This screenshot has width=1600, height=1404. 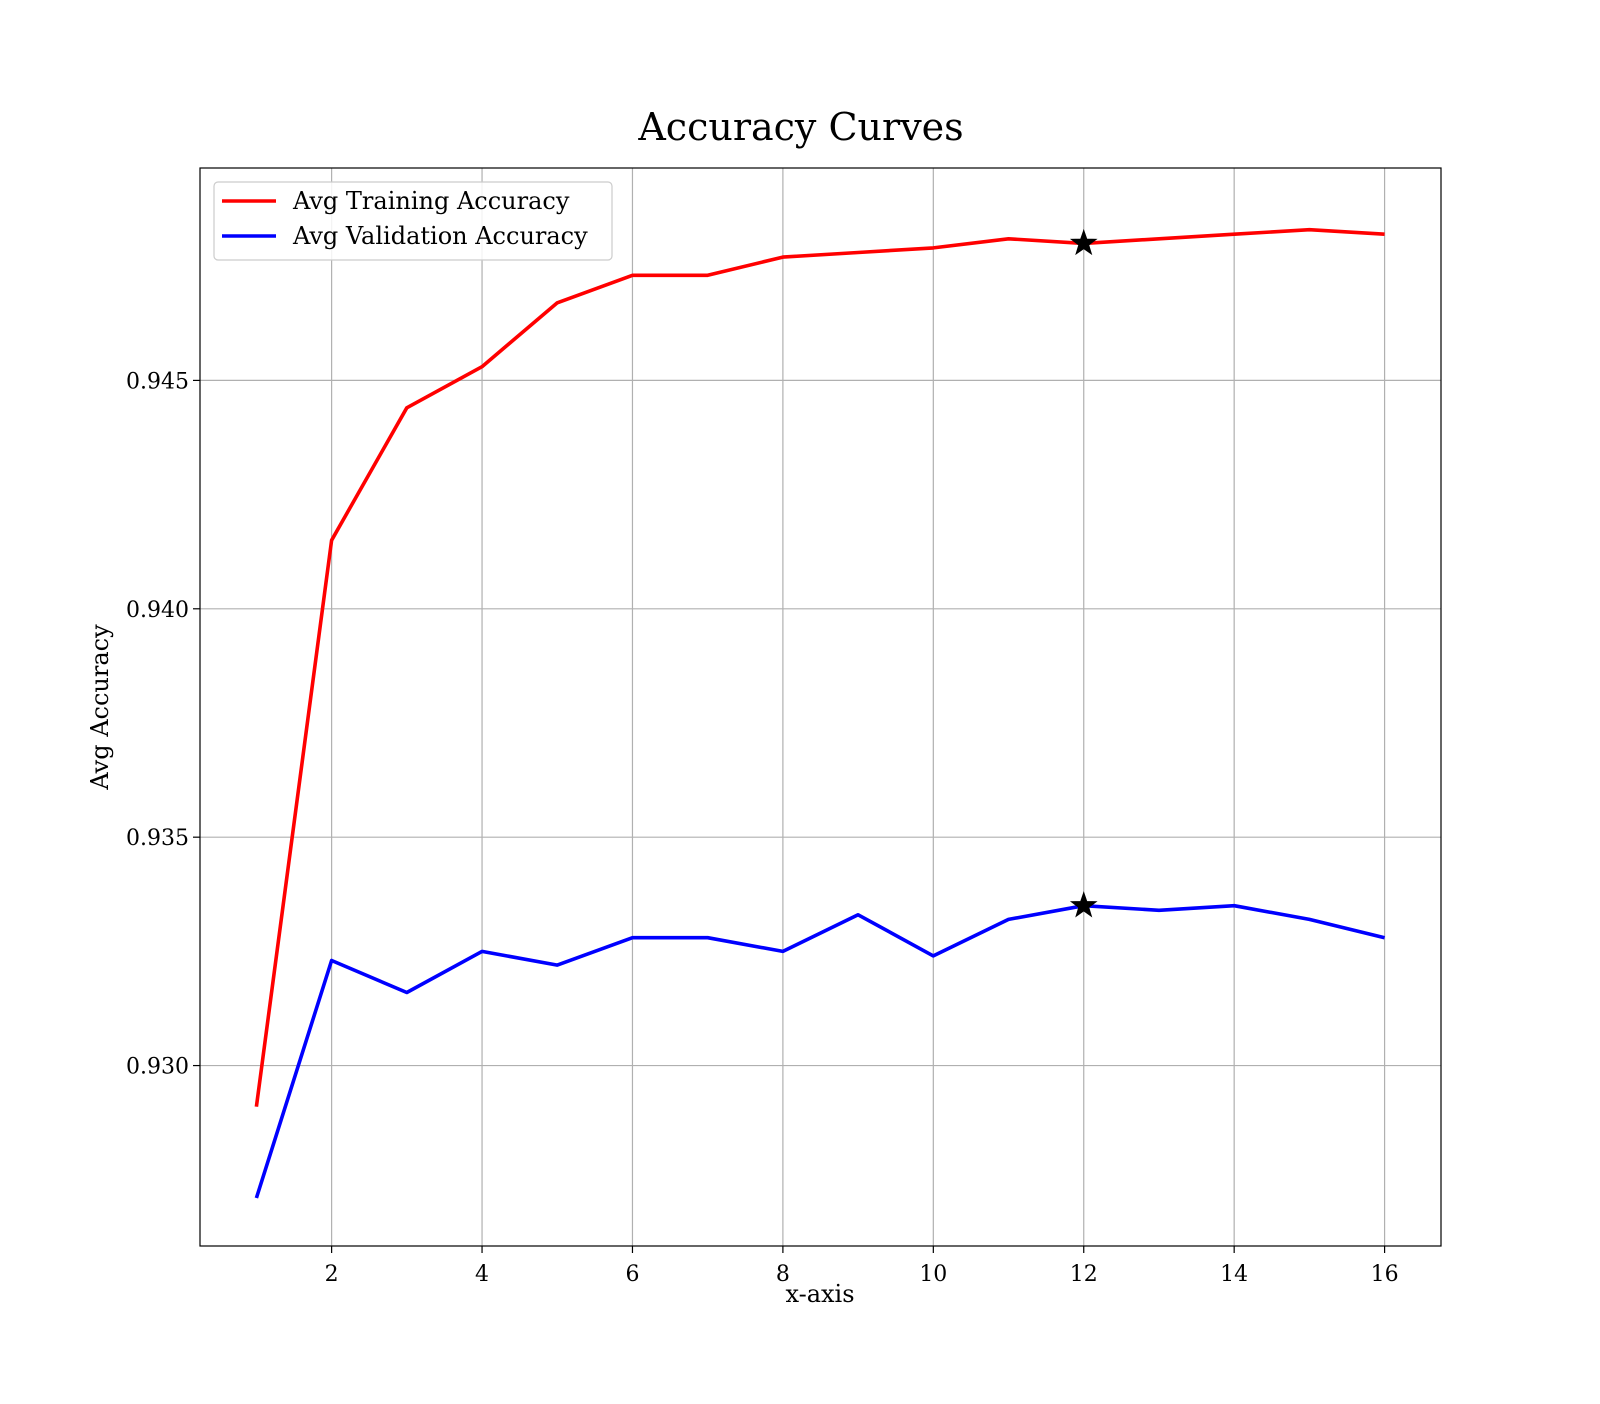 What do you see at coordinates (632, 1274) in the screenshot?
I see `x-tick-label: 6` at bounding box center [632, 1274].